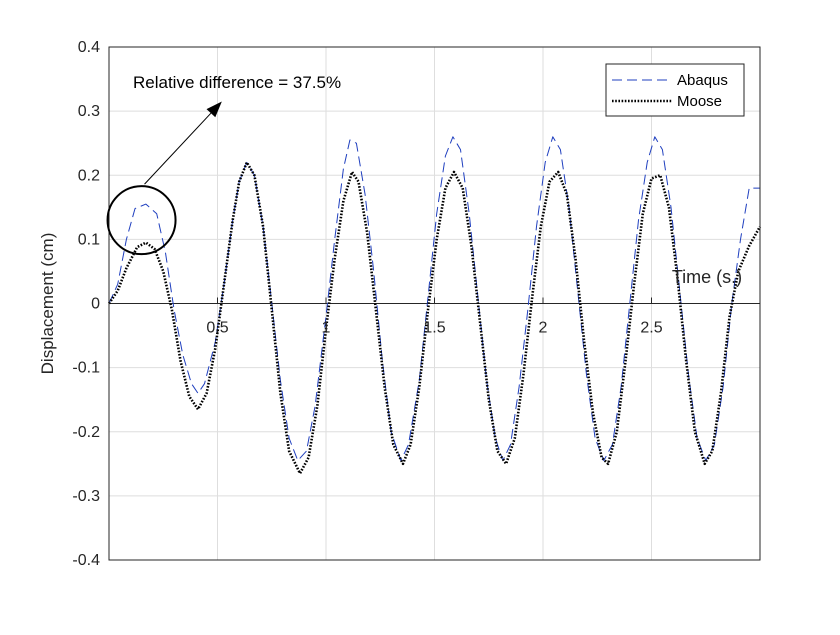 This screenshot has width=840, height=635. Describe the element at coordinates (86, 304) in the screenshot. I see `y-tick-labels: -0.4 -0.3 -0.2 -0.1 0 0.1 0.2 0.3 0.4` at that location.